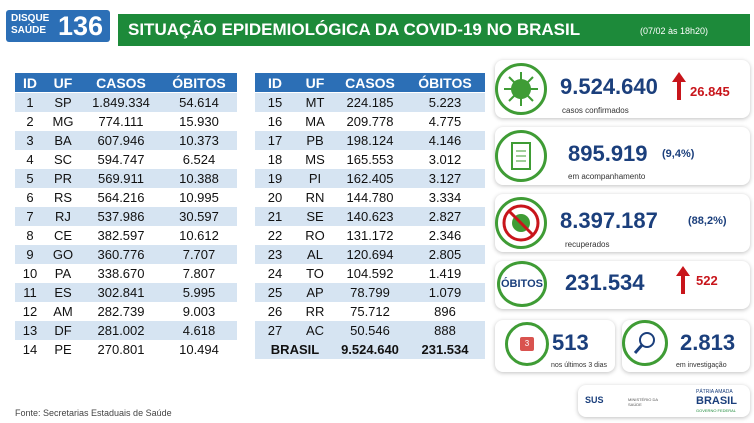  Describe the element at coordinates (608, 153) in the screenshot. I see `monitoring-value: 895.919` at that location.